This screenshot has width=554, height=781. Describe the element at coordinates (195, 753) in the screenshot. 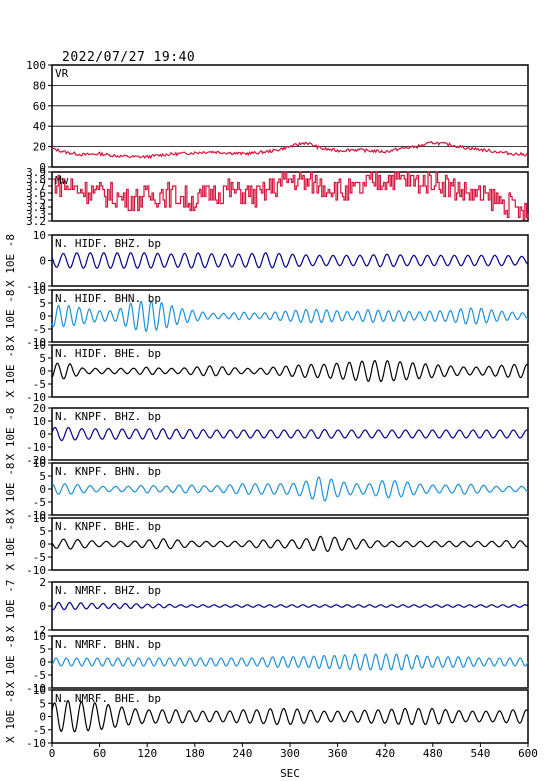

I see `x-tick-label: 180` at that location.